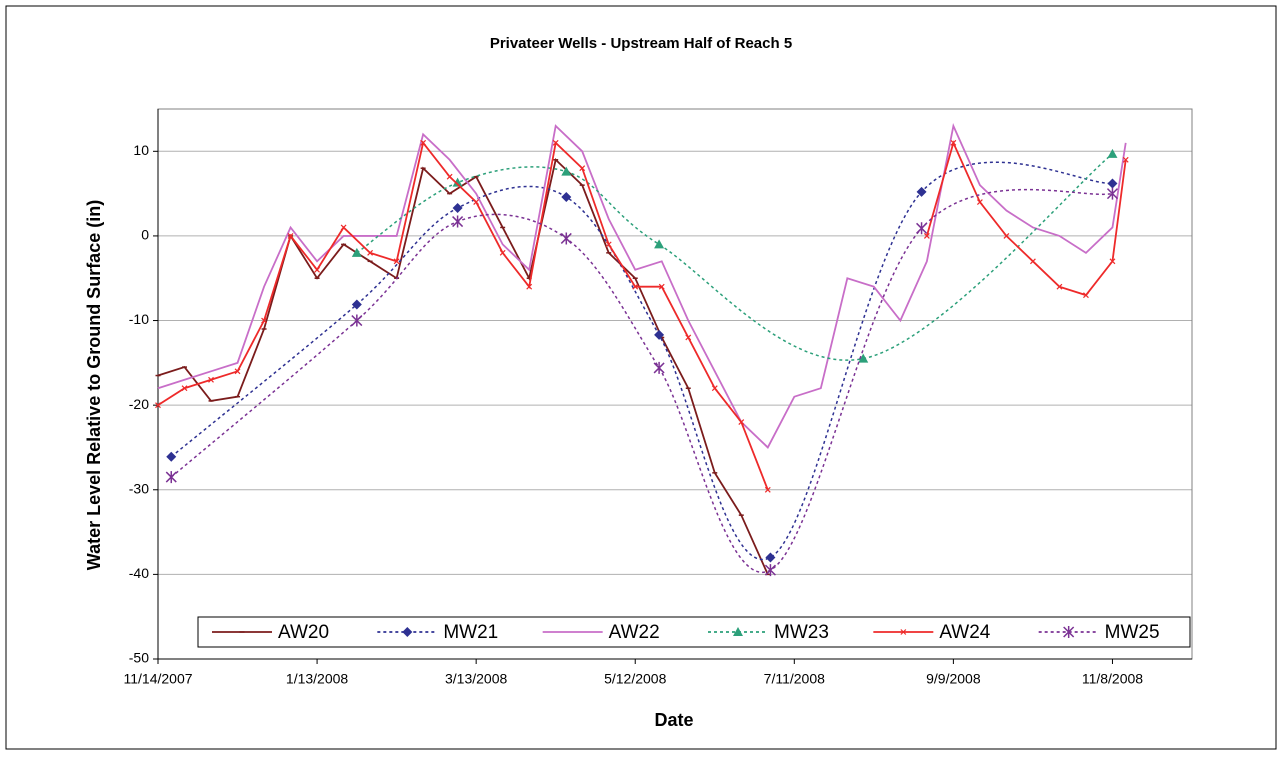 This screenshot has height=760, width=1283. What do you see at coordinates (794, 679) in the screenshot?
I see `x-tick-label: 7/11/2008` at bounding box center [794, 679].